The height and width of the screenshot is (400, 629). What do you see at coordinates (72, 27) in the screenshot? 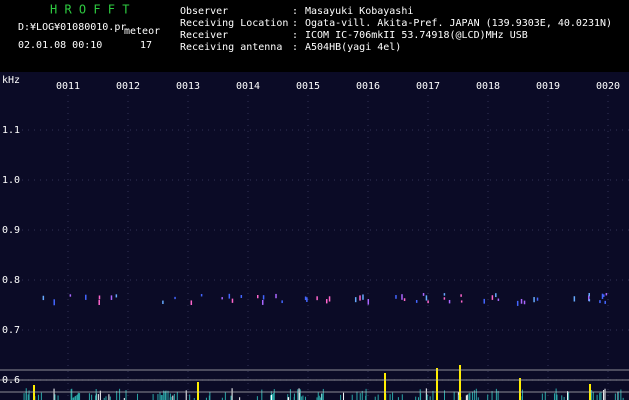
I see `file-name: D:¥LOG¥01080010.pr` at bounding box center [72, 27].